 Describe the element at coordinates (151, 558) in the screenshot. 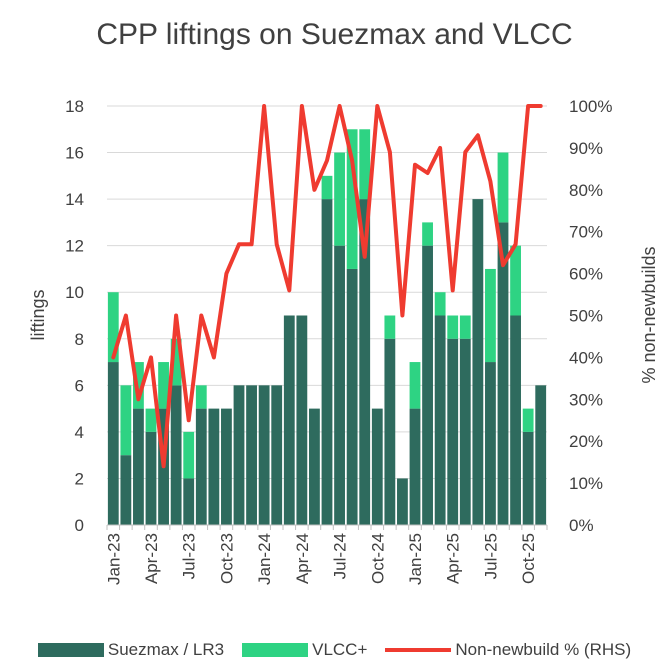

I see `x-tick-label: Apr-23` at that location.